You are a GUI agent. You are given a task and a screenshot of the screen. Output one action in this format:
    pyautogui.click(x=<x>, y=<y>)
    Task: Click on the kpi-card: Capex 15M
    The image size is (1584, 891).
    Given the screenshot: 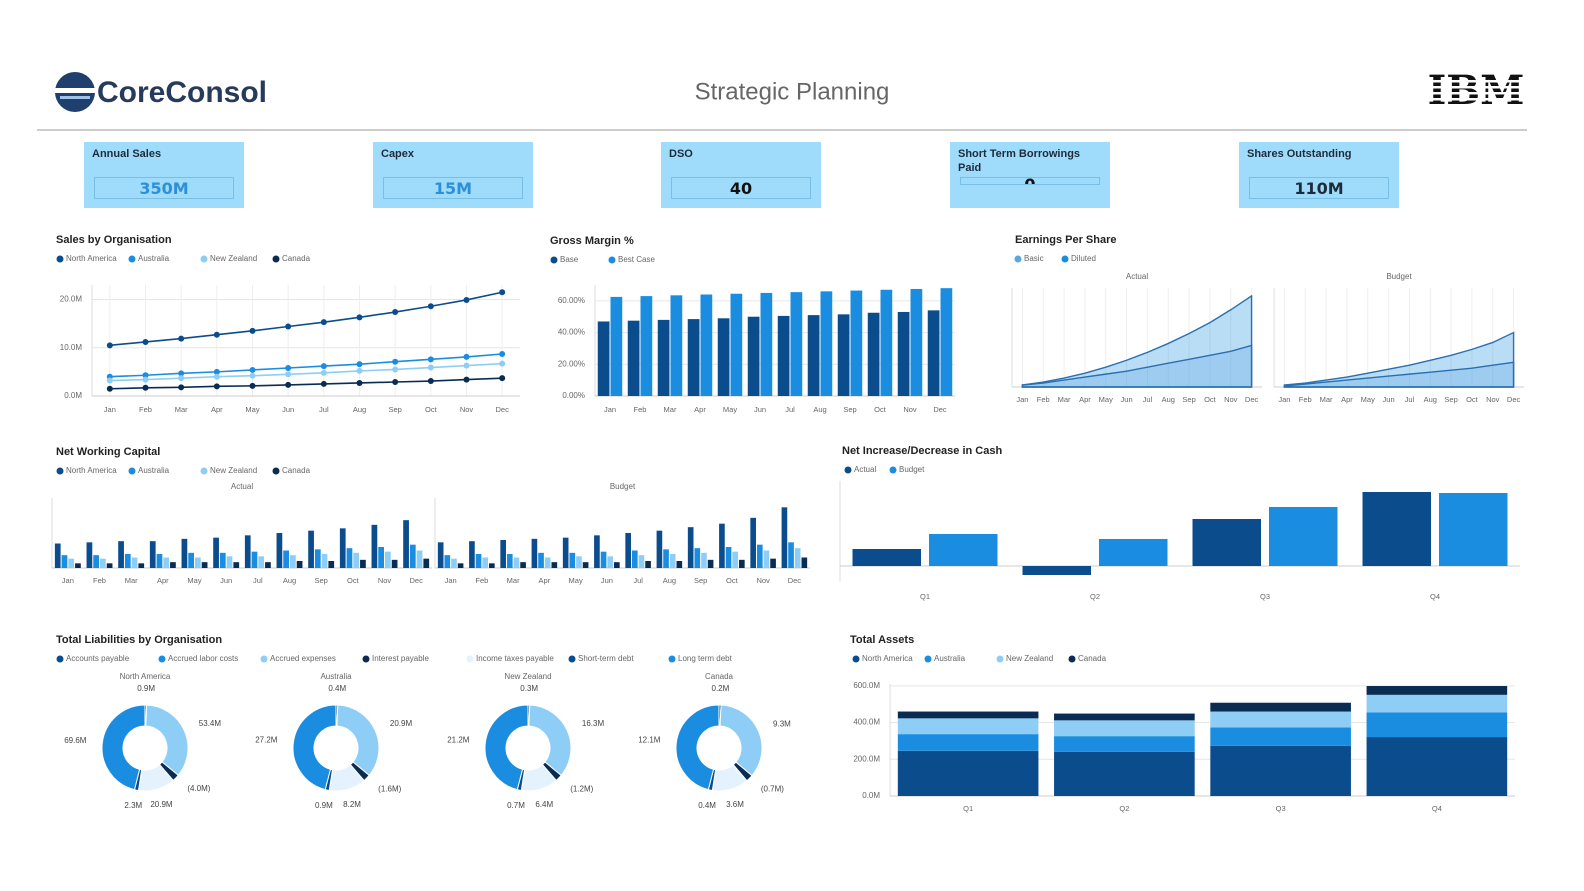 What is the action you would take?
    pyautogui.click(x=453, y=175)
    